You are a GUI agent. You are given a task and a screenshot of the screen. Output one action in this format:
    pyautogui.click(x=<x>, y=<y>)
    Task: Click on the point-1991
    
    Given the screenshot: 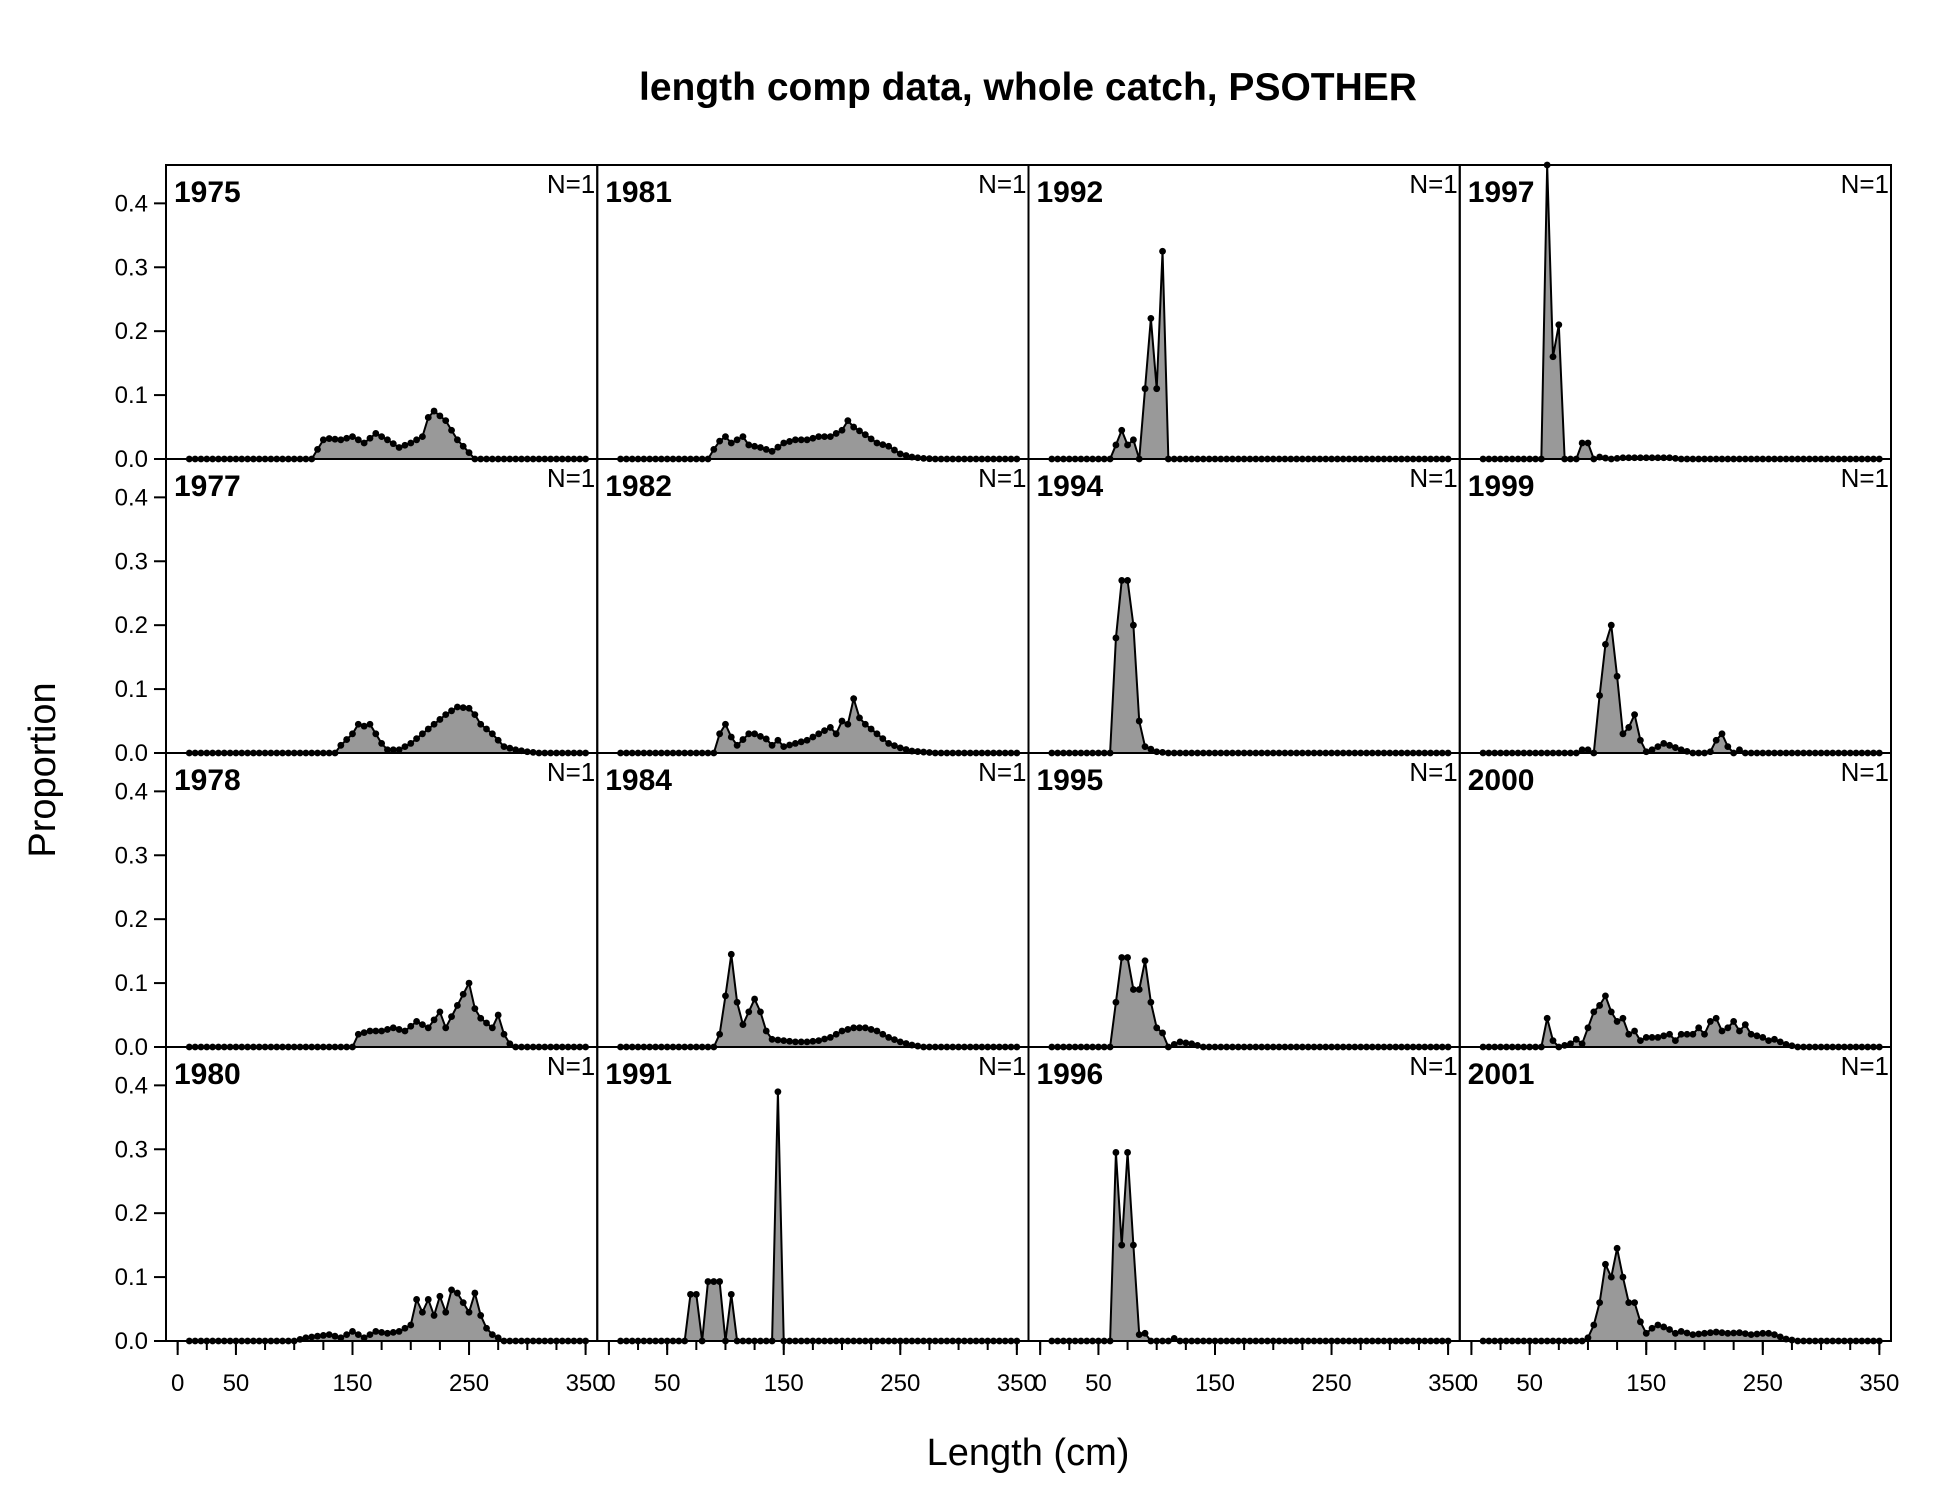 What is the action you would take?
    pyautogui.click(x=708, y=1281)
    